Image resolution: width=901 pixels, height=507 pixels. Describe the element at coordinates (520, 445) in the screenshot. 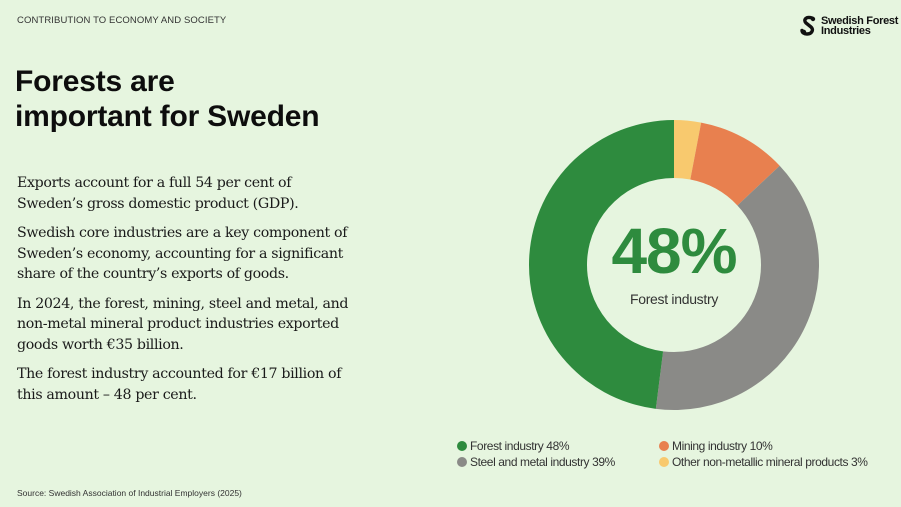

I see `legend-label: Forest industry 48%` at that location.